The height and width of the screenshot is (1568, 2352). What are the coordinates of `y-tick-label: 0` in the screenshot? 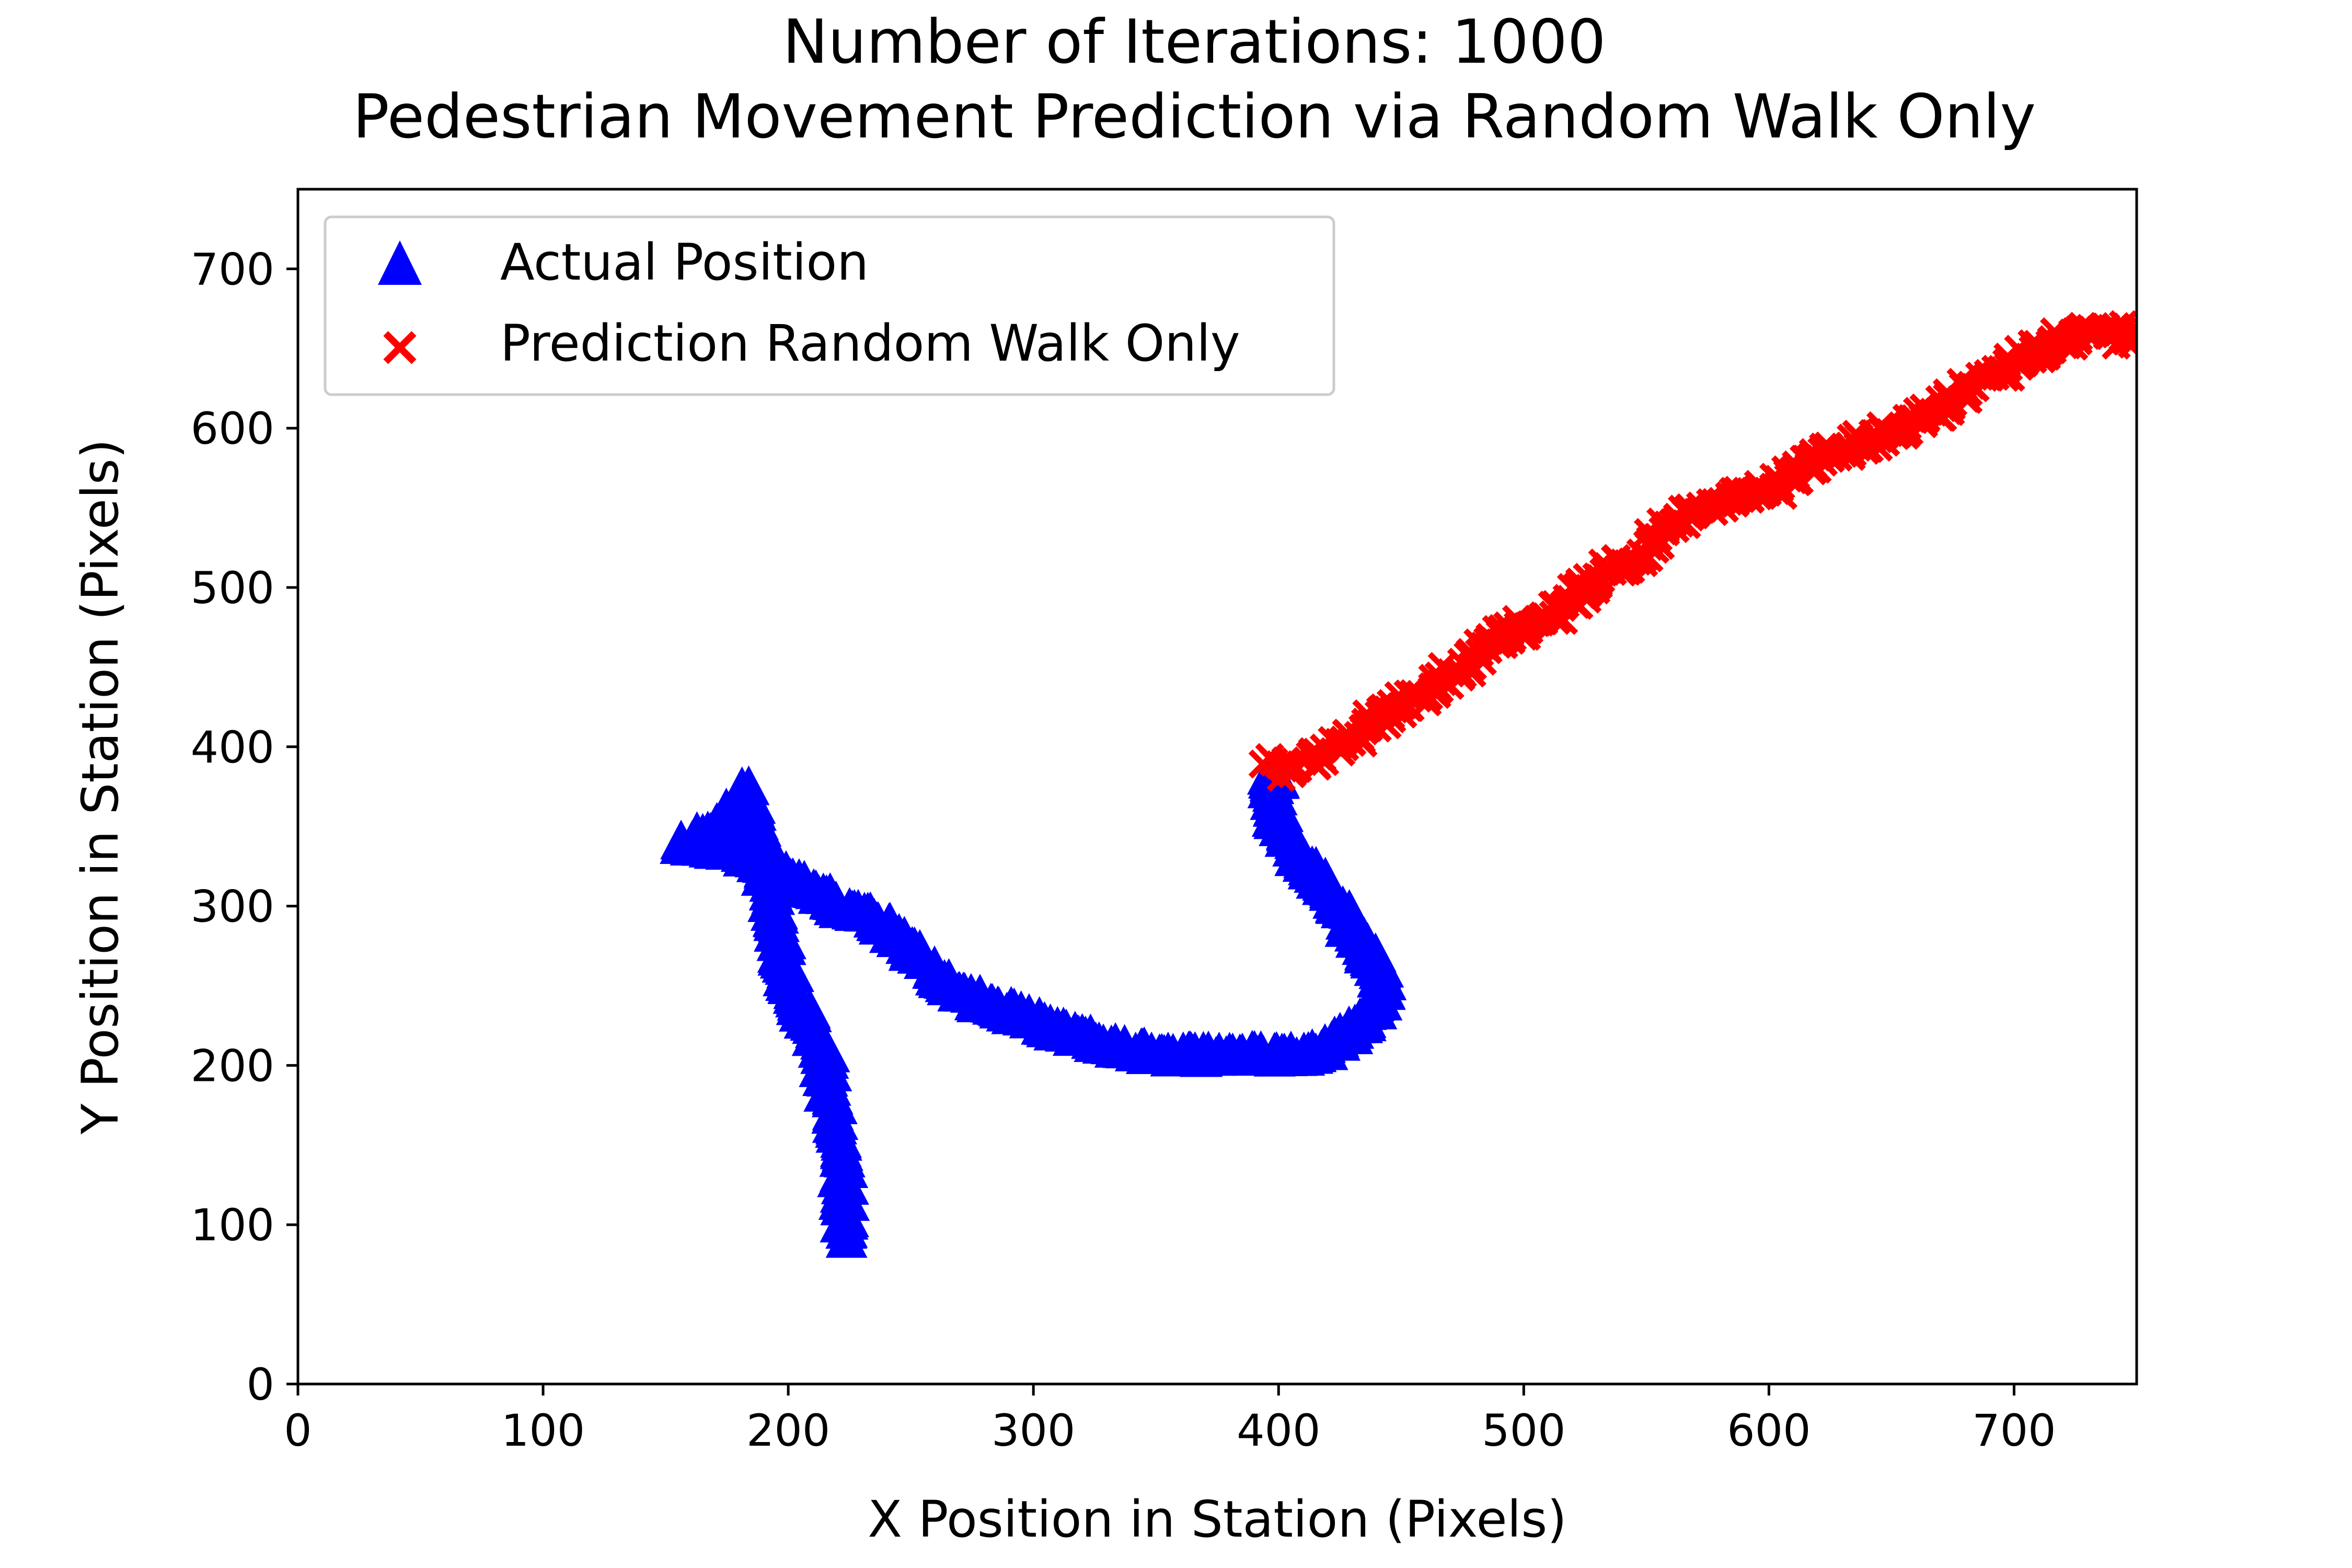 It's located at (260, 1384).